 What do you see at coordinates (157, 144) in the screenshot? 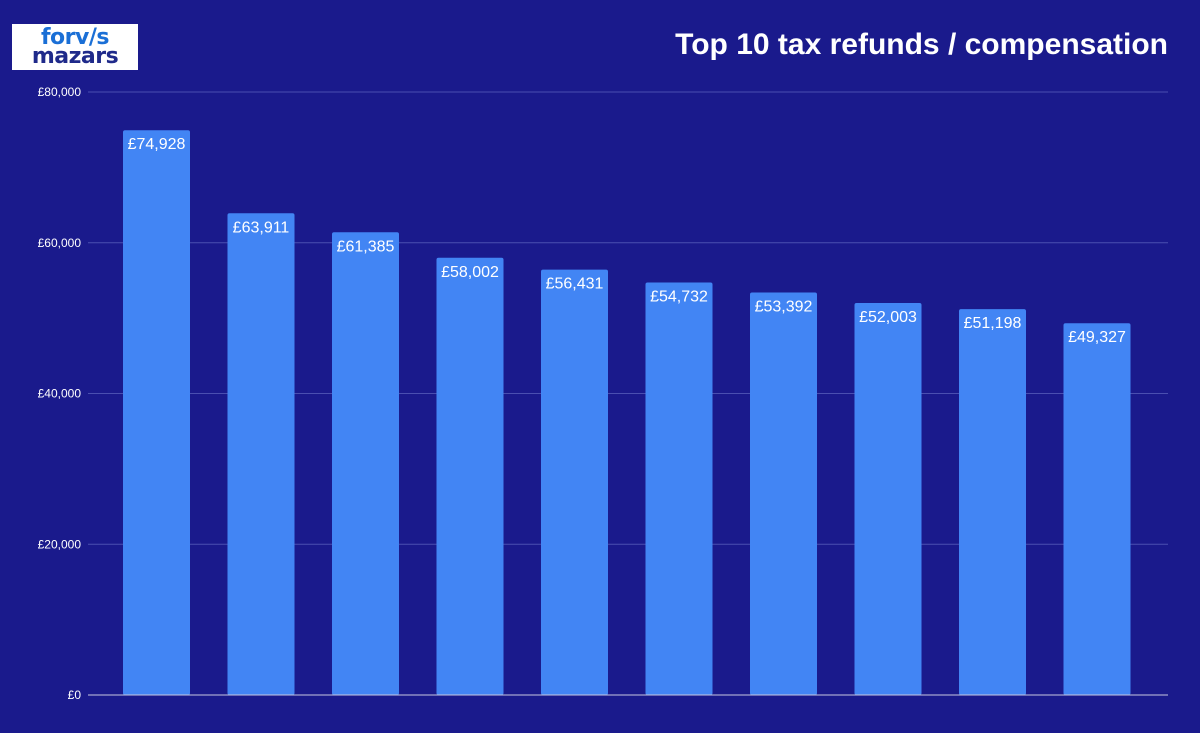
I see `bar-data-label: £74,928` at bounding box center [157, 144].